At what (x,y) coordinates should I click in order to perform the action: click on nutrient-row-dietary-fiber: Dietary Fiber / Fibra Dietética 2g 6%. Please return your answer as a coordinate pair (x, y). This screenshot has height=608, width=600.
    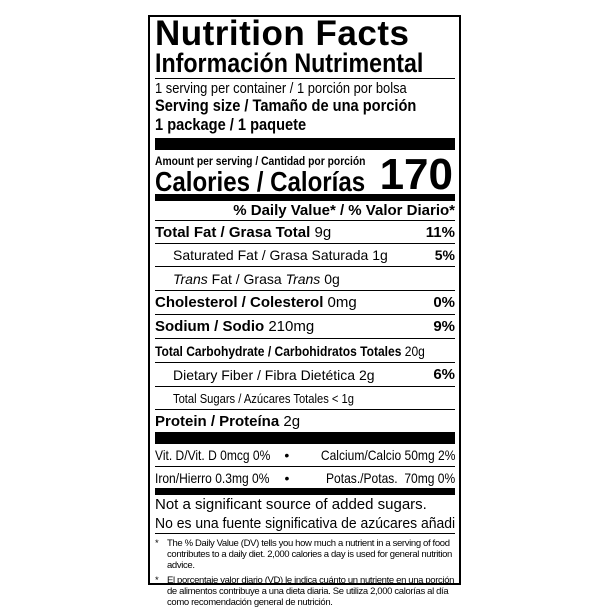
    Looking at the image, I should click on (305, 375).